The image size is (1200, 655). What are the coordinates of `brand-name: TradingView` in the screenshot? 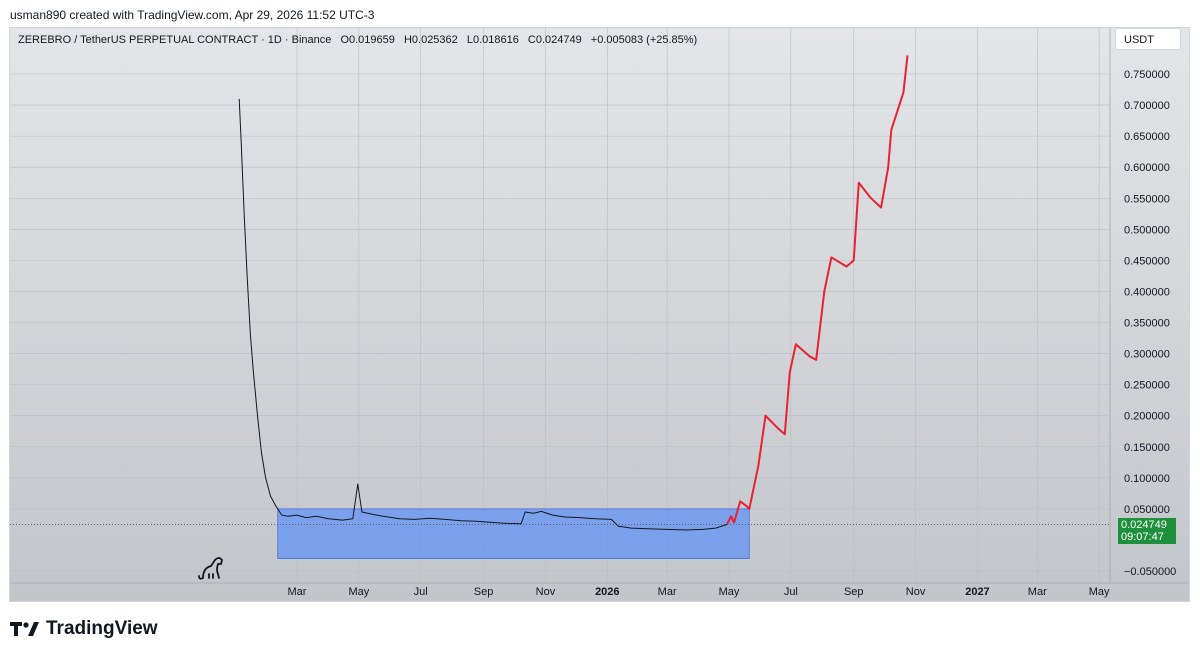 It's located at (102, 628).